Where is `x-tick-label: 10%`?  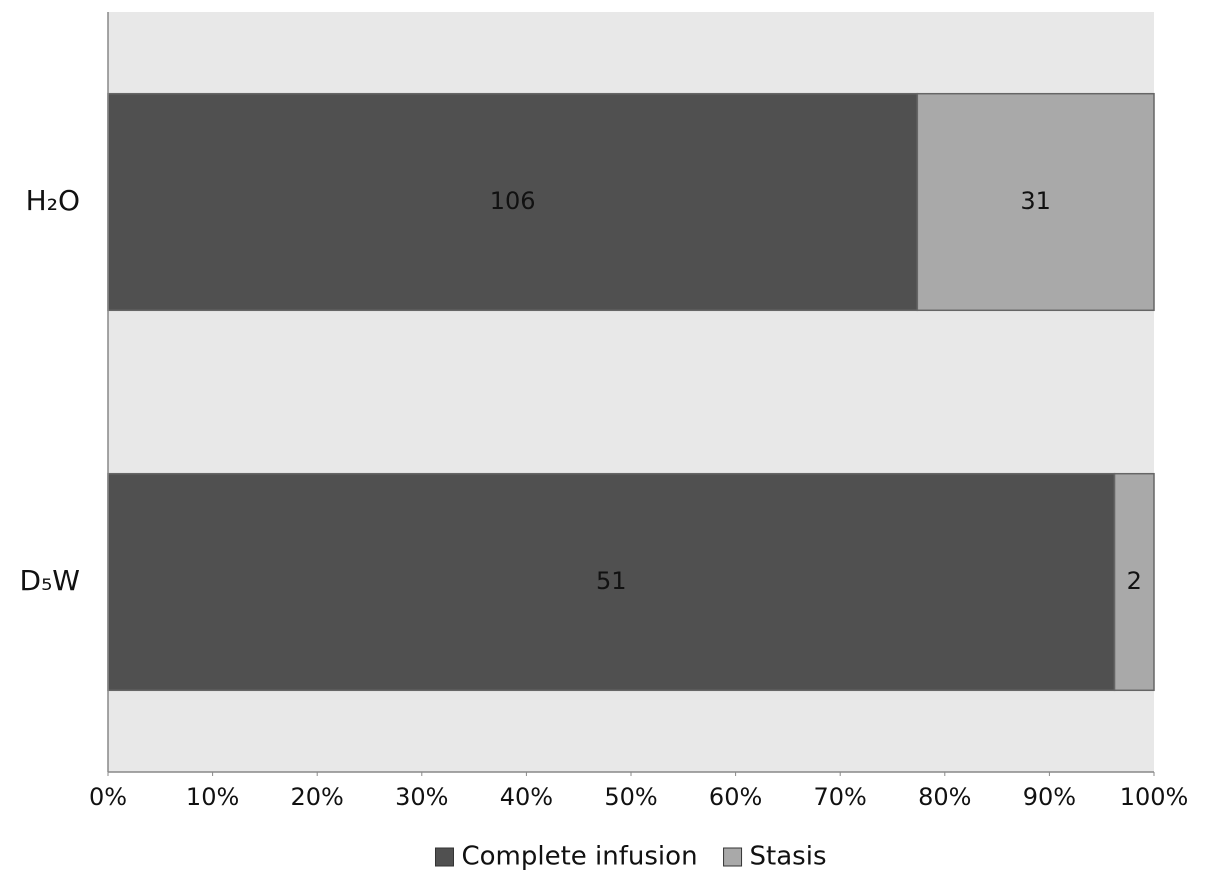
x-tick-label: 10% is located at coordinates (212, 797).